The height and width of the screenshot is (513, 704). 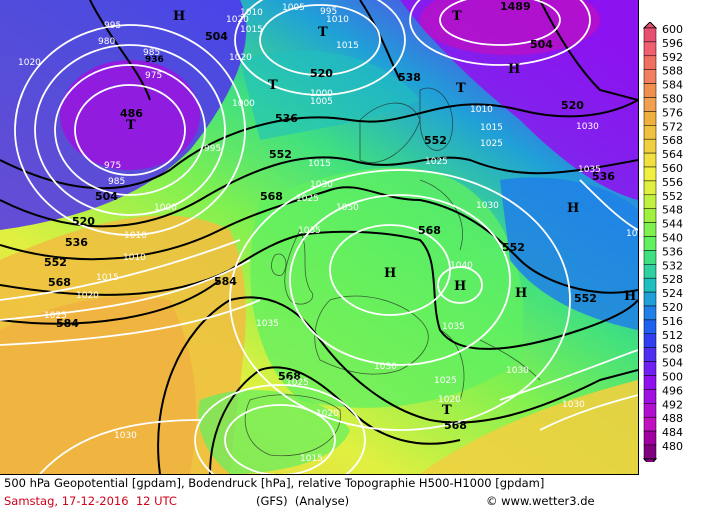 I want to click on scale-tick-label: 552, so click(x=672, y=196).